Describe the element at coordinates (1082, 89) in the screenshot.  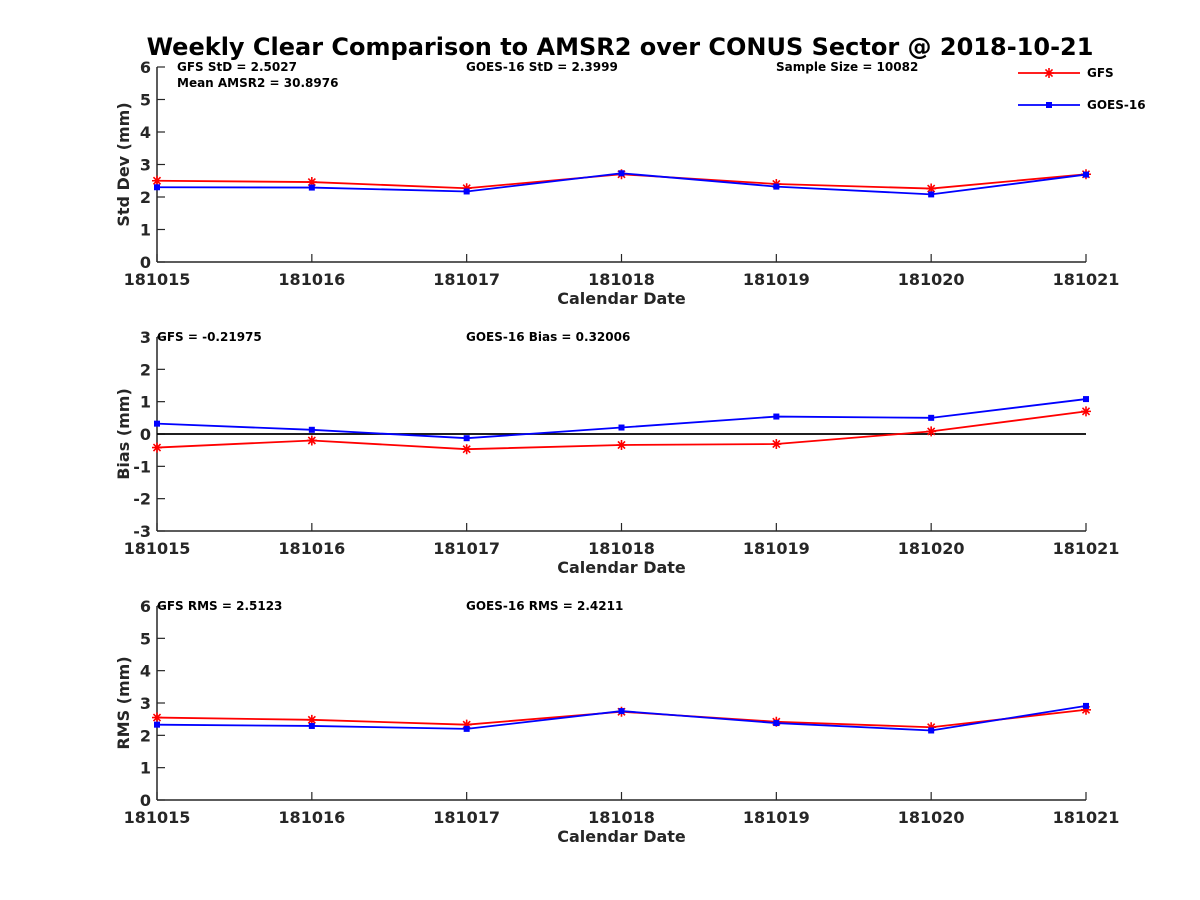
I see `legend: GFS GOES-16` at that location.